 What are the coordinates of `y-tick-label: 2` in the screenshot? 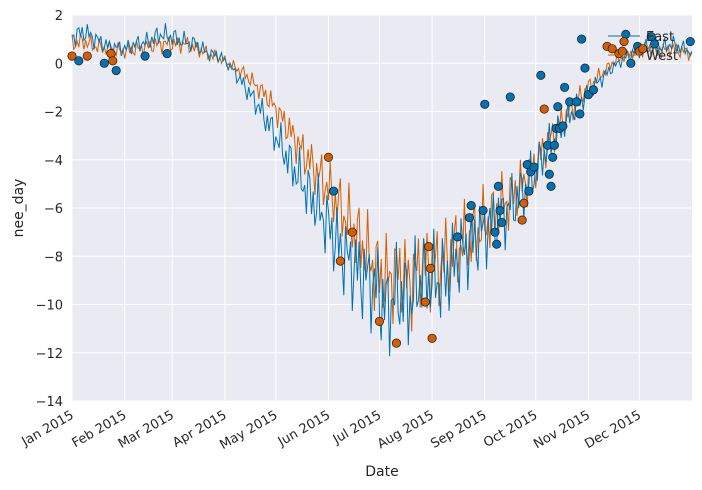 It's located at (59, 16).